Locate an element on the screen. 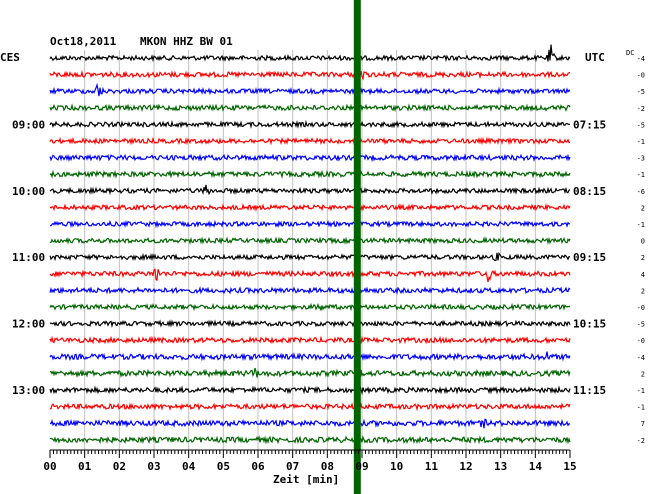 Image resolution: width=650 pixels, height=494 pixels. x-tick-label: 07 is located at coordinates (292, 466).